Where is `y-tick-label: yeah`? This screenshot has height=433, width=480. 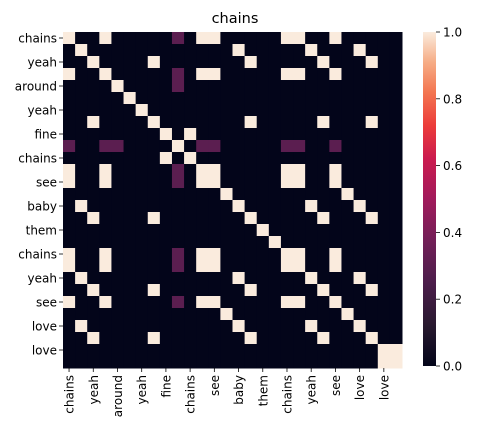
y-tick-label: yeah is located at coordinates (42, 279).